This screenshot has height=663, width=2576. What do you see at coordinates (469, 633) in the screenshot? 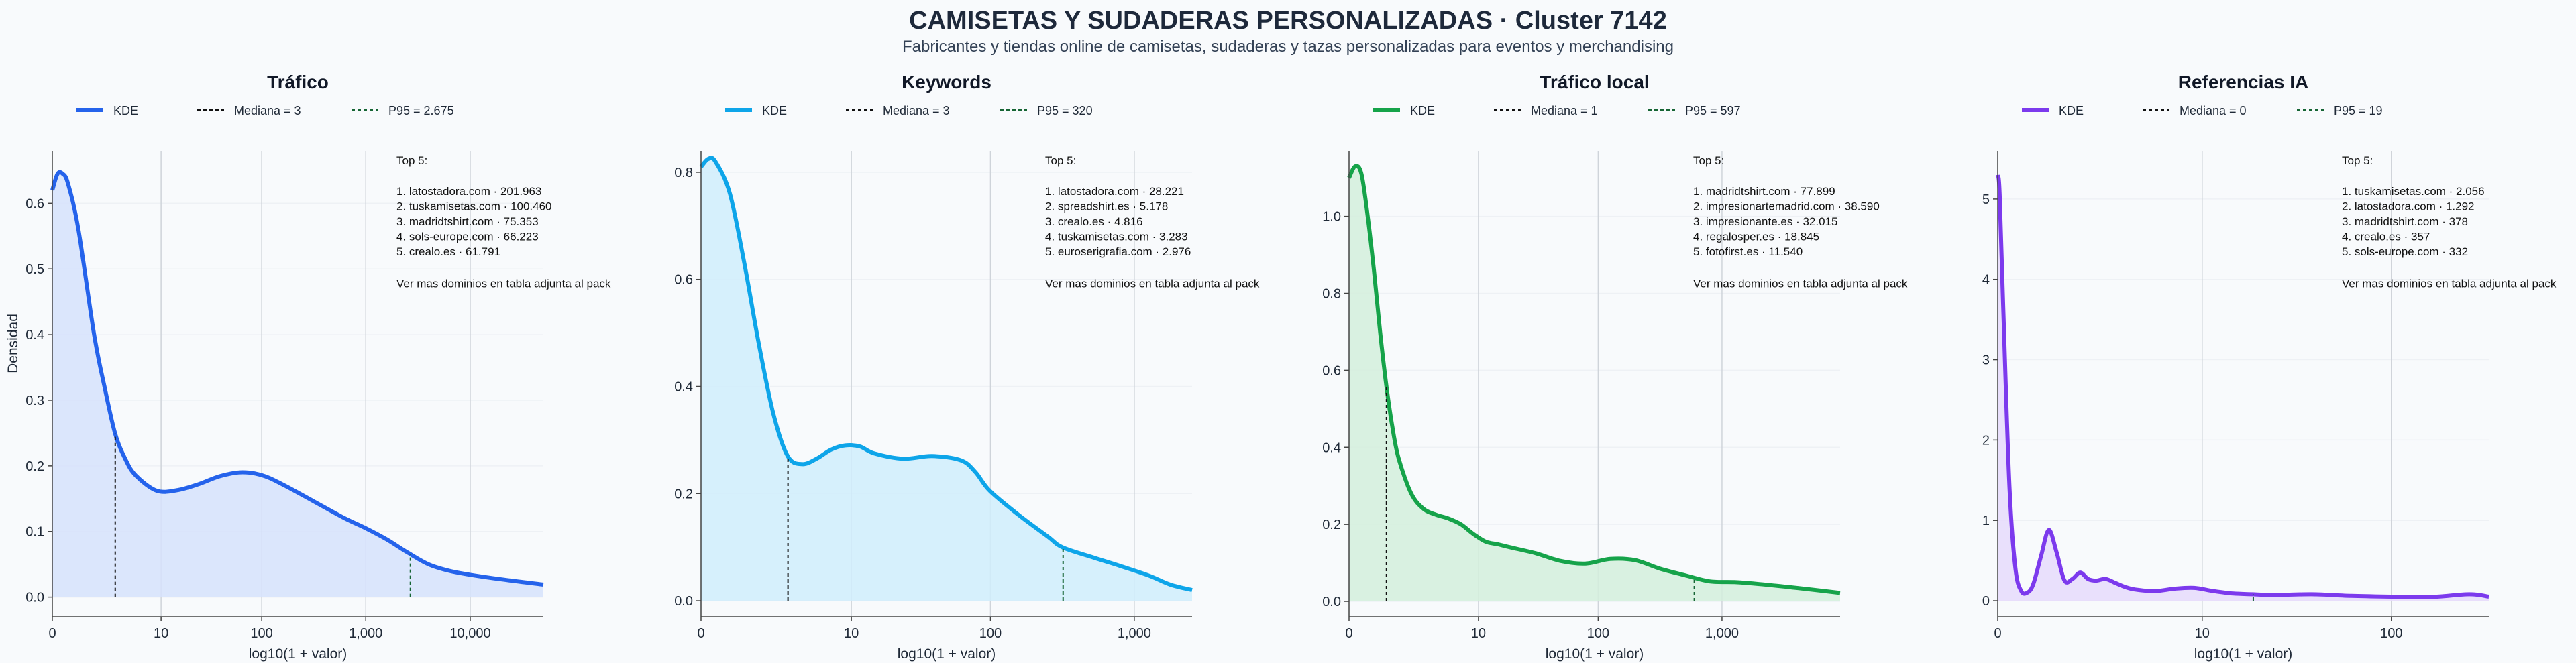
I see `x-tick-label: 10,000` at bounding box center [469, 633].